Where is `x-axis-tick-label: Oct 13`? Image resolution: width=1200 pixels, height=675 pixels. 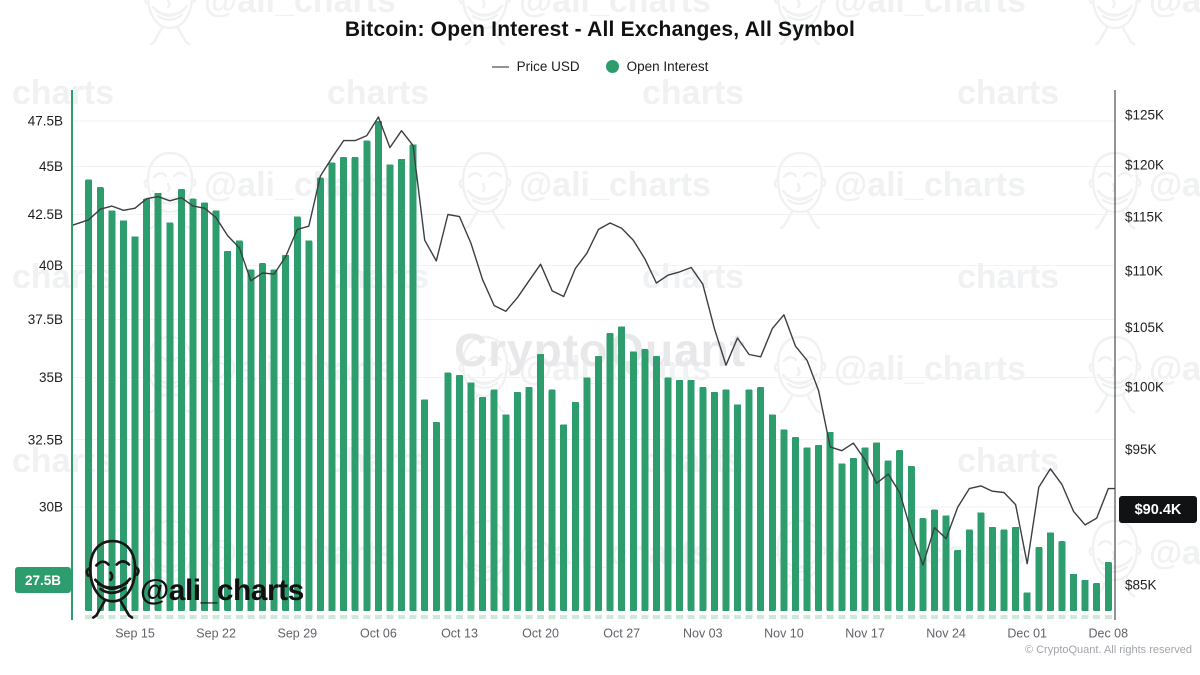
x-axis-tick-label: Oct 13 is located at coordinates (459, 633).